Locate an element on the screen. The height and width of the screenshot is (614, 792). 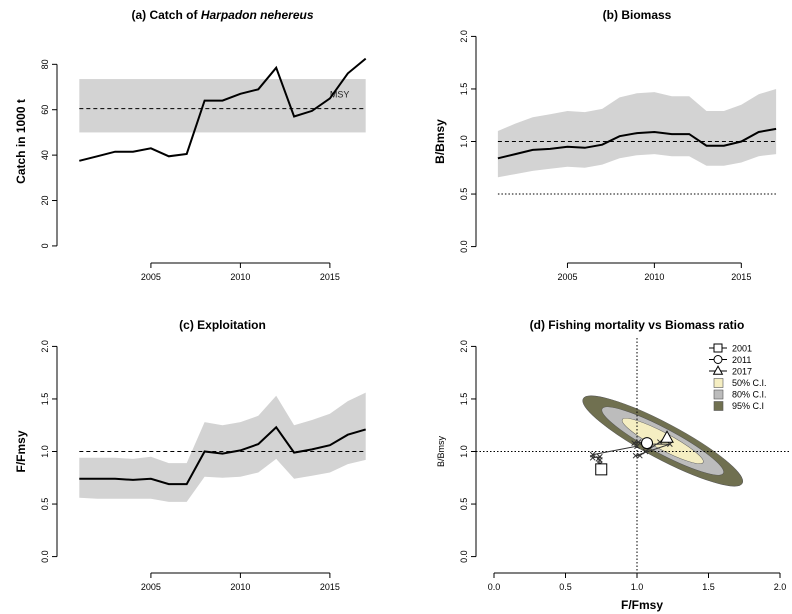
x-tick-label: 0.0 is located at coordinates (494, 587).